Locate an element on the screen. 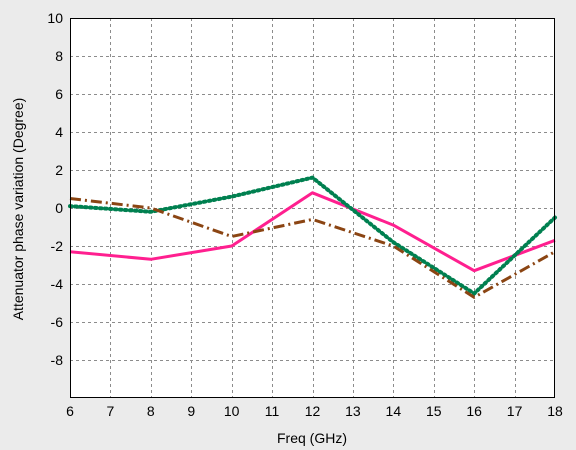 The height and width of the screenshot is (450, 576). x-tick-label: 13 is located at coordinates (353, 411).